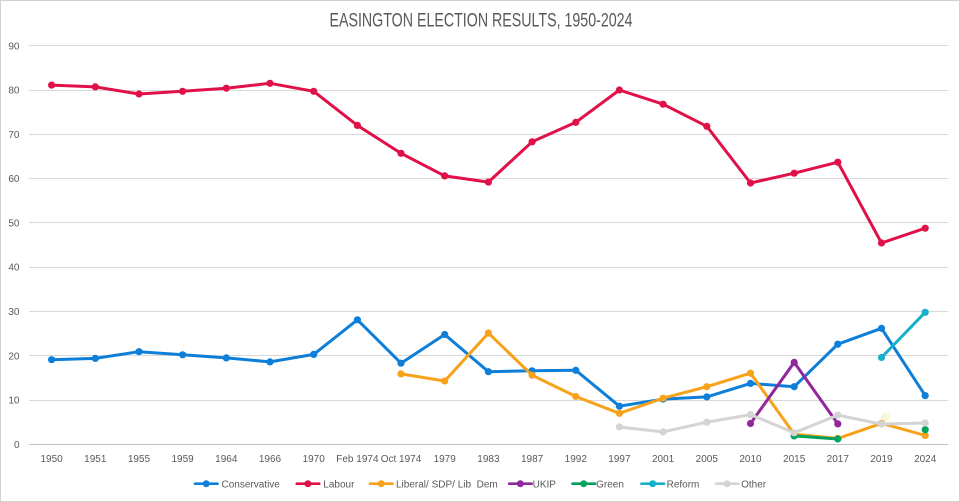 The image size is (960, 502). I want to click on svg-text: 10, so click(14, 401).